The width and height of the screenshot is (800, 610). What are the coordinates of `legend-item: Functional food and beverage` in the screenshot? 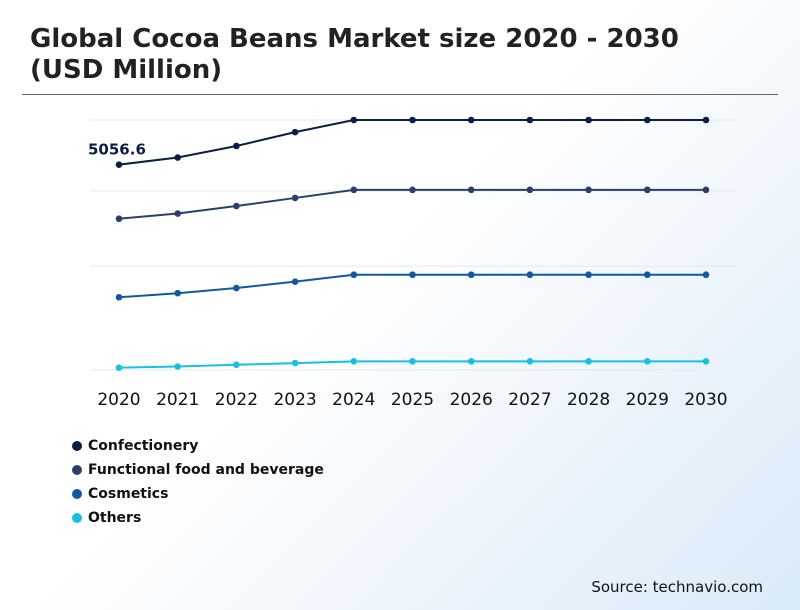 It's located at (198, 470).